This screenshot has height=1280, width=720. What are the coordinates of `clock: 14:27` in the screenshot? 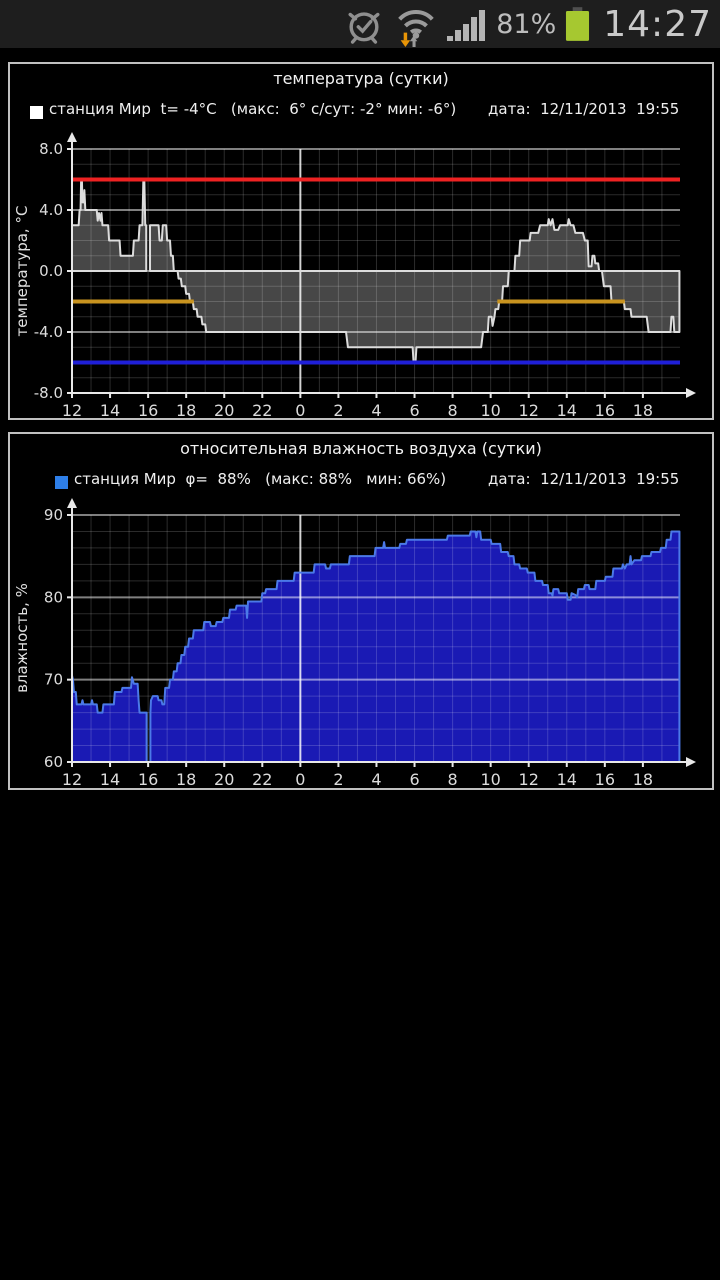 It's located at (657, 24).